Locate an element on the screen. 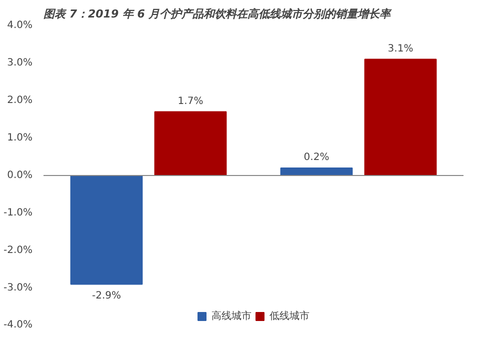  data-label: 3.1% is located at coordinates (401, 48).